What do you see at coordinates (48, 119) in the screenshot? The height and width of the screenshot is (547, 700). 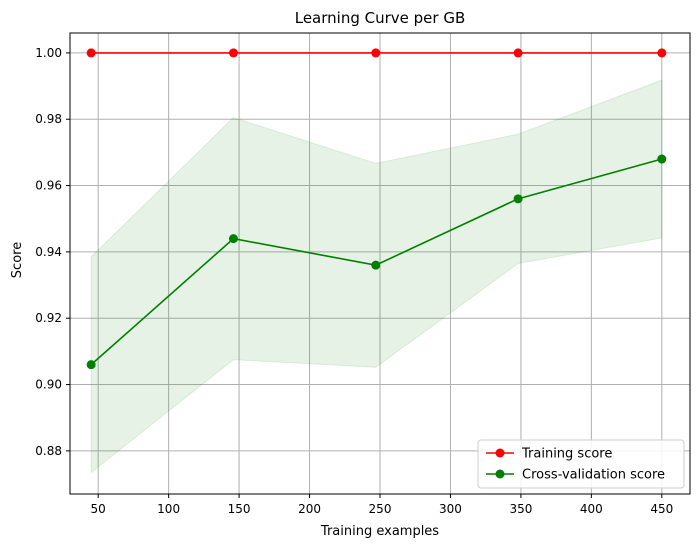 I see `y-tick-label: 0.98` at bounding box center [48, 119].